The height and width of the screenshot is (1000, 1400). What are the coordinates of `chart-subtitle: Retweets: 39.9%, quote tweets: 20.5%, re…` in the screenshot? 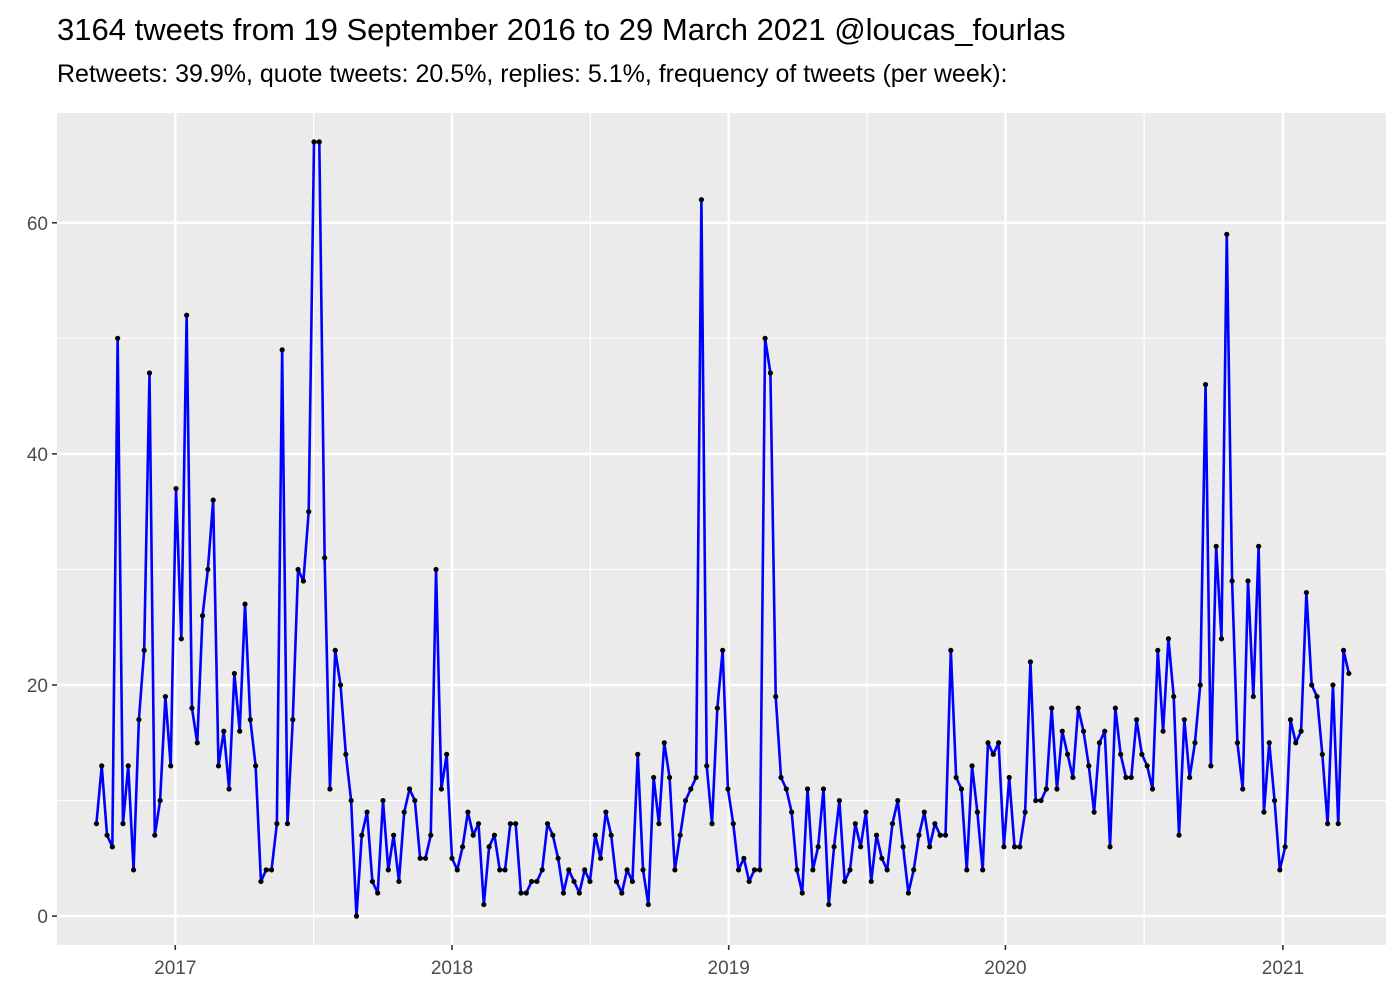 It's located at (532, 74).